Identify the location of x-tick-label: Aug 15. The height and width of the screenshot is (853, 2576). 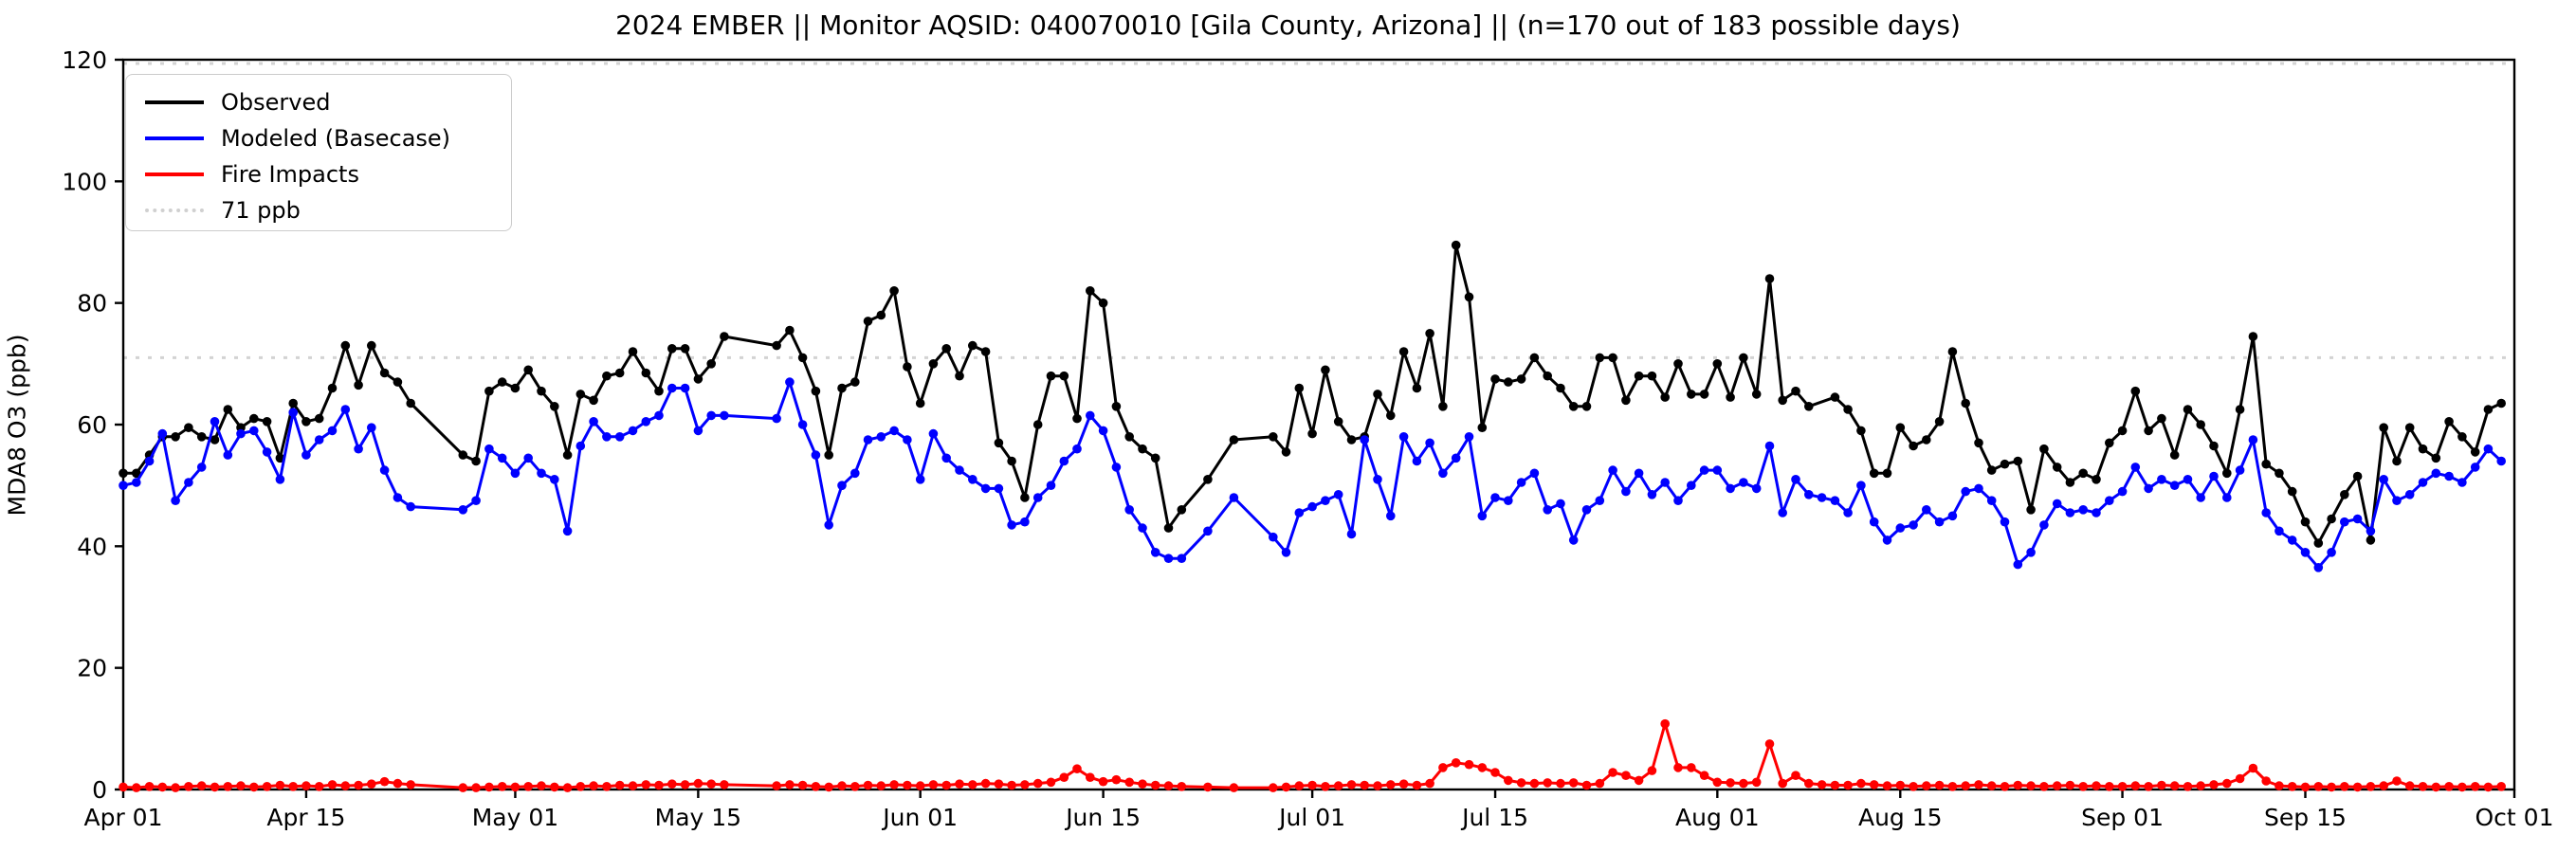
(1900, 817).